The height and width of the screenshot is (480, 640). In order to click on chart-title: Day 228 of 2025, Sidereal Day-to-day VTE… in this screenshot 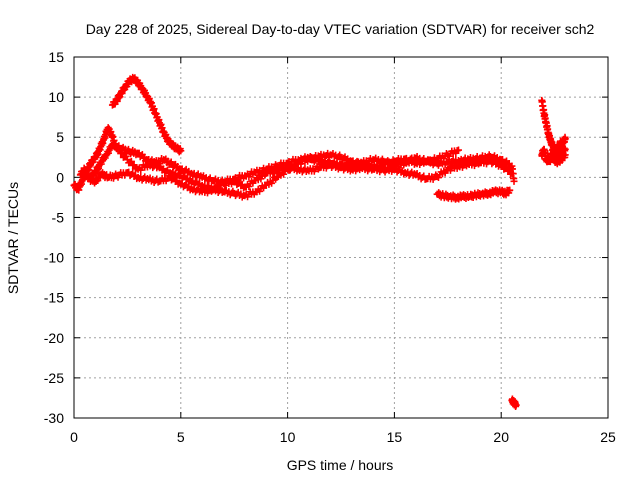, I will do `click(340, 29)`.